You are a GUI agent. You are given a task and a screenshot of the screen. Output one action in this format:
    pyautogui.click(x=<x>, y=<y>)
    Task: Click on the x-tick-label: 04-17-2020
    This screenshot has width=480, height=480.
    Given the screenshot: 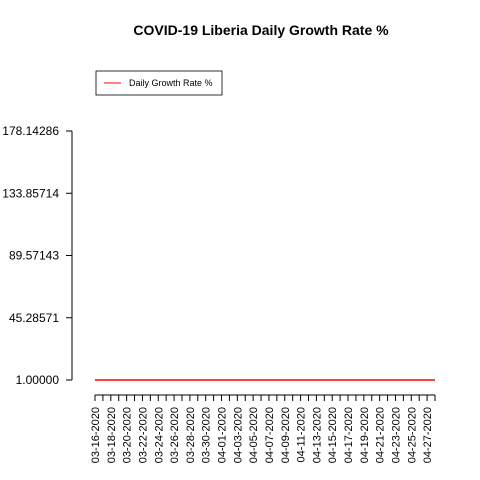 What is the action you would take?
    pyautogui.click(x=349, y=435)
    